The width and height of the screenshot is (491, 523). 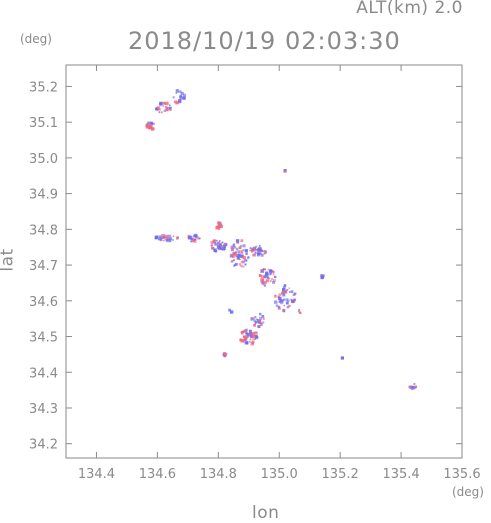 I want to click on x-tick-label: 134.8, so click(x=218, y=474).